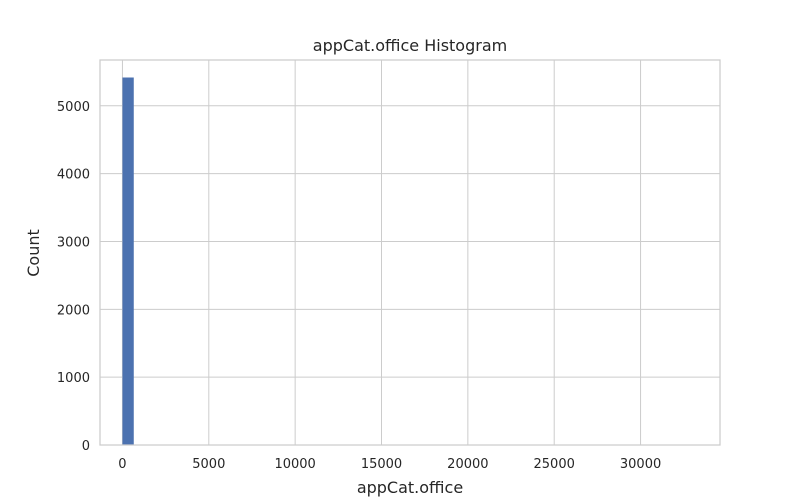  Describe the element at coordinates (208, 464) in the screenshot. I see `x-tick-label: 5000` at that location.